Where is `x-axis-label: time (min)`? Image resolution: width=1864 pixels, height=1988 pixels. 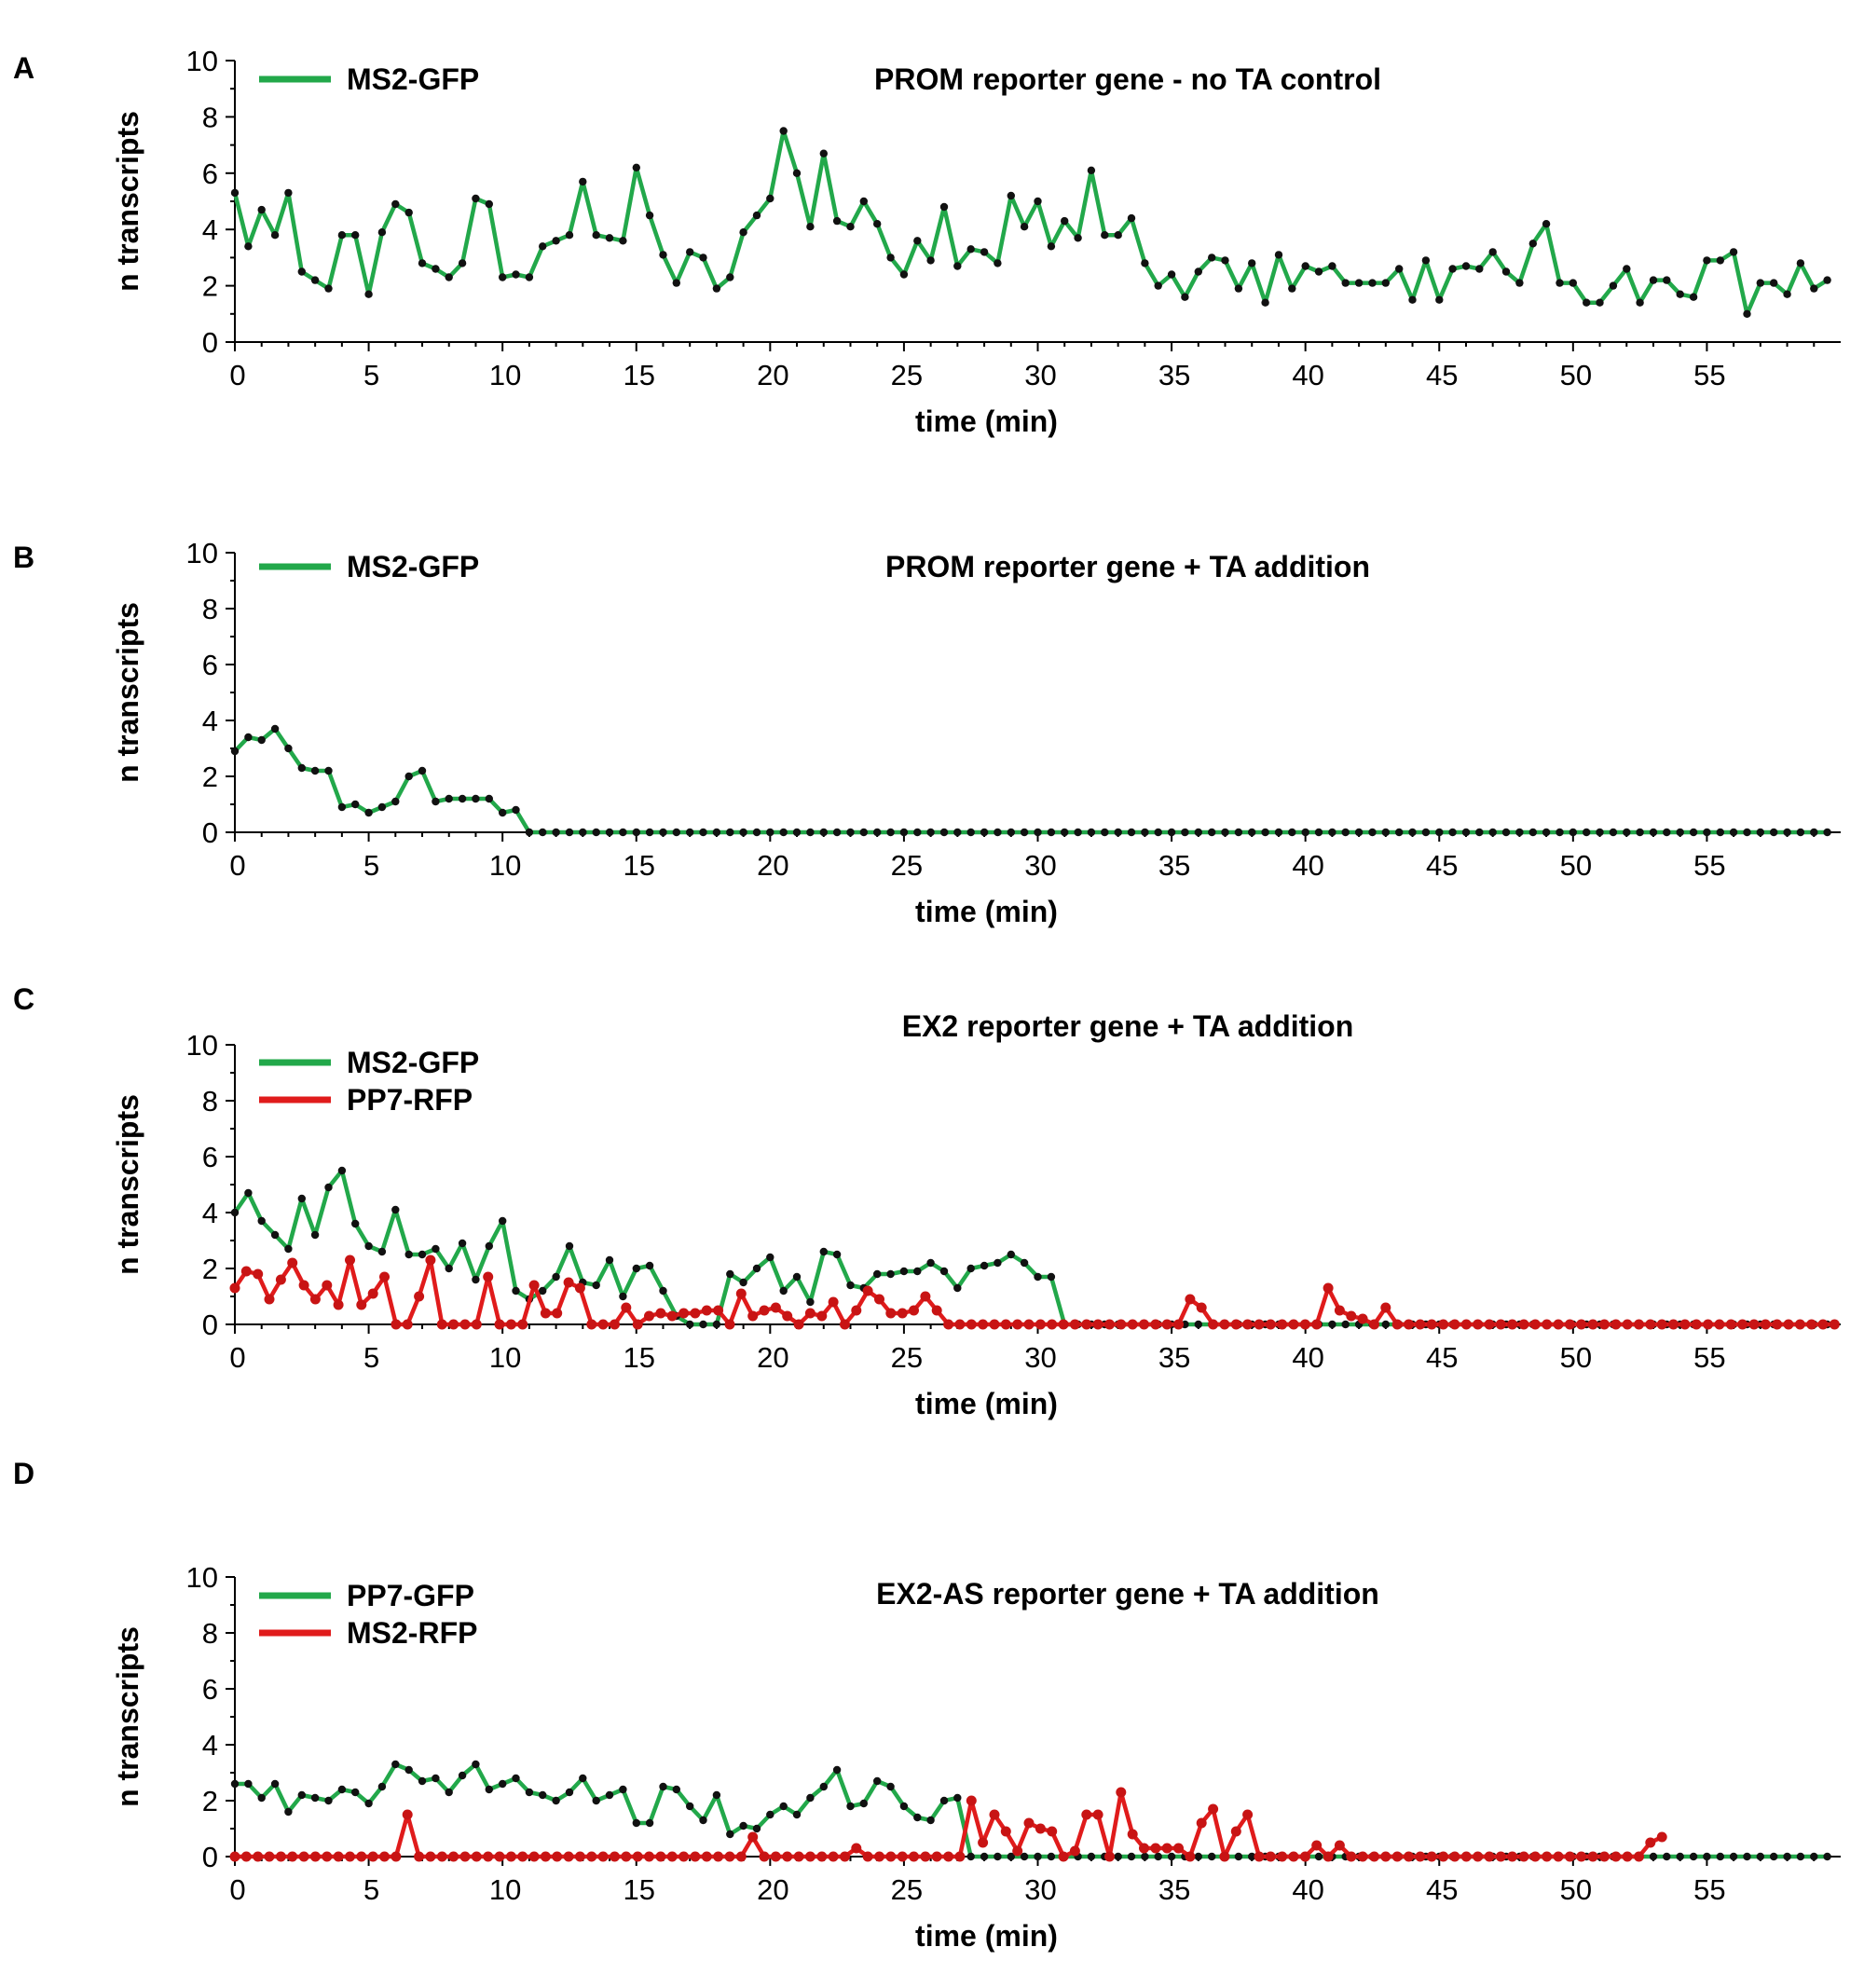
x-axis-label: time (min) is located at coordinates (986, 421).